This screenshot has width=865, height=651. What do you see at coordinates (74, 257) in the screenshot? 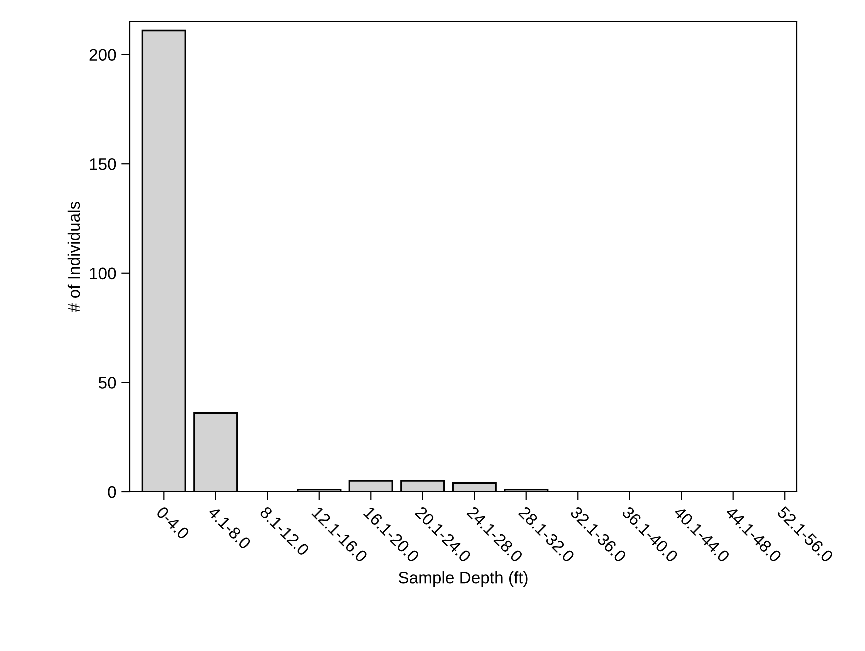
I see `y-axis-title: # of Individuals` at bounding box center [74, 257].